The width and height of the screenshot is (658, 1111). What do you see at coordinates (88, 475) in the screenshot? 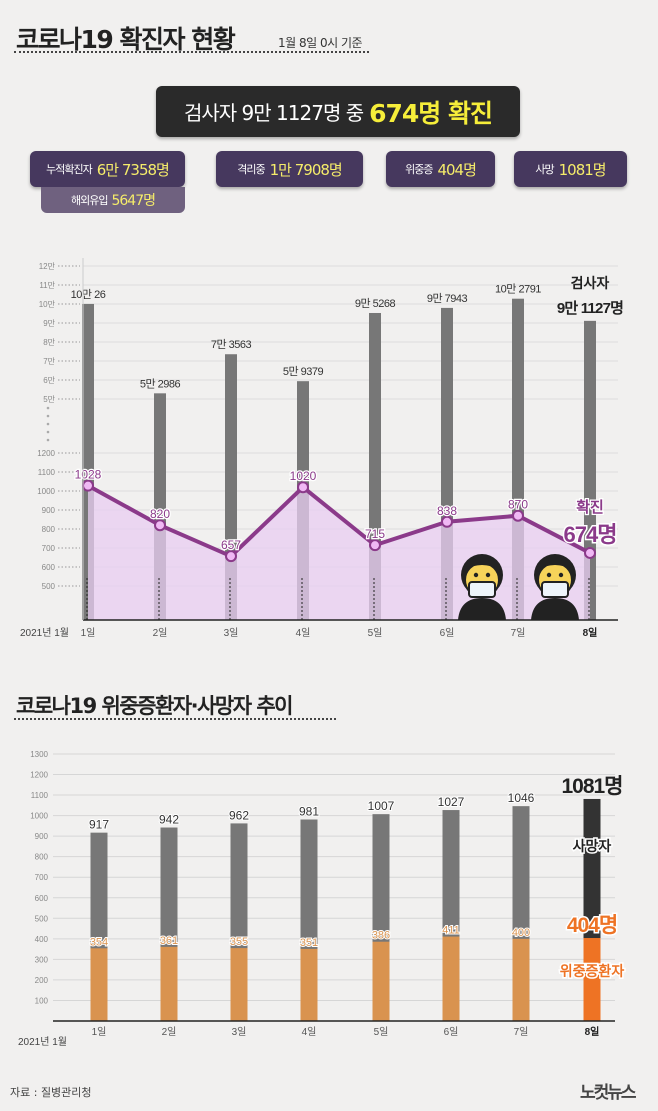
I see `confirmed-value-label: 1028` at bounding box center [88, 475].